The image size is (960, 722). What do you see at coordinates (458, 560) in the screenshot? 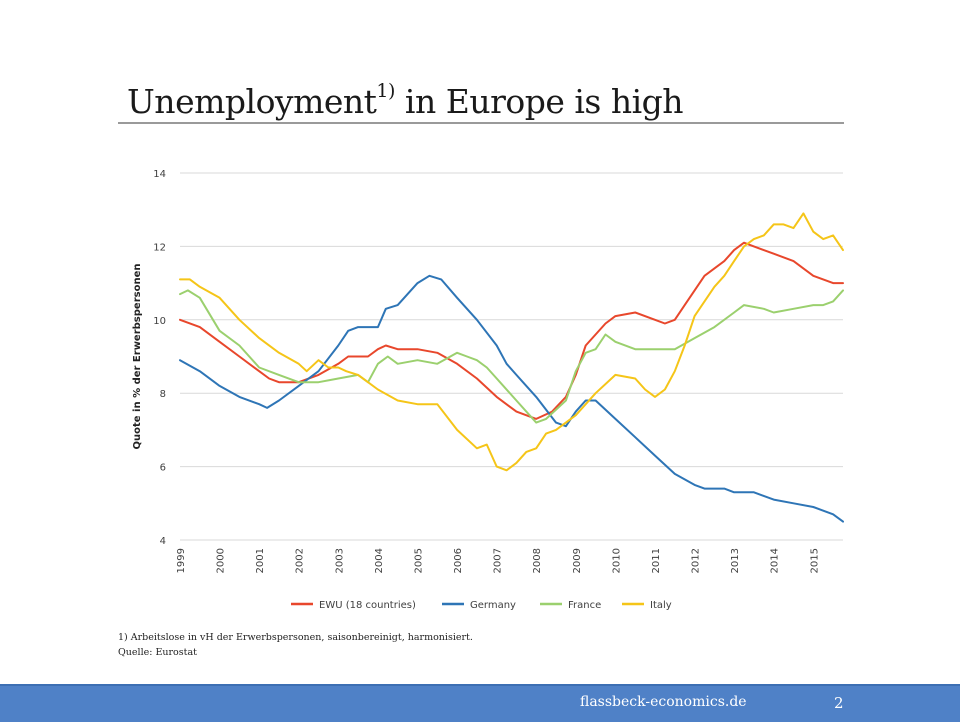
I see `x-tick-label: 2006` at bounding box center [458, 560].